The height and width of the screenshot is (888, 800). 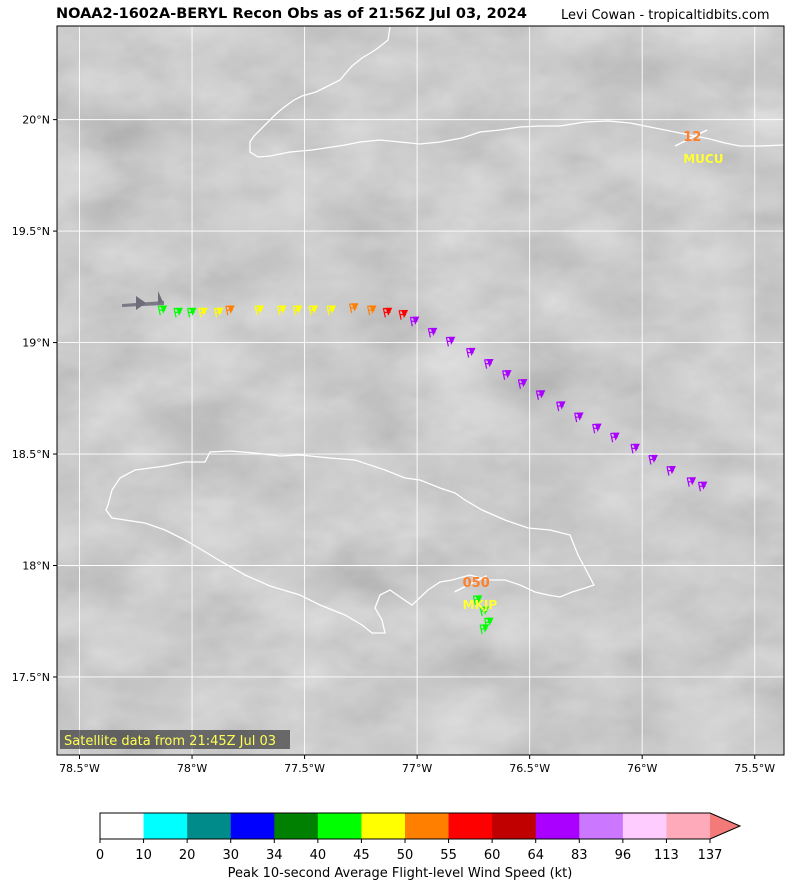 I want to click on x-tick-label-4: 76.5°W, so click(x=529, y=768).